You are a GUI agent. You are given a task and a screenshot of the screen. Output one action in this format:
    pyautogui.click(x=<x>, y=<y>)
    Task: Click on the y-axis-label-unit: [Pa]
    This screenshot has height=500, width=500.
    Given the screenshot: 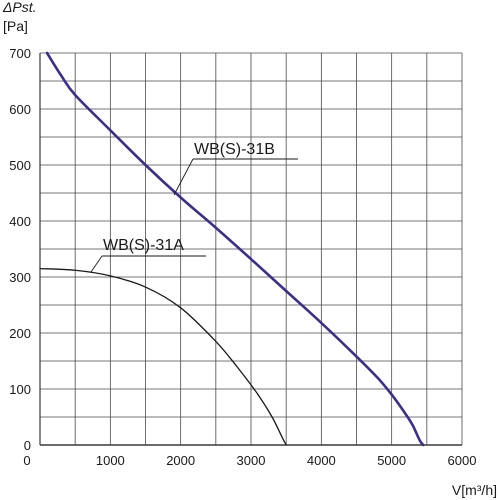 What is the action you would take?
    pyautogui.click(x=15, y=26)
    